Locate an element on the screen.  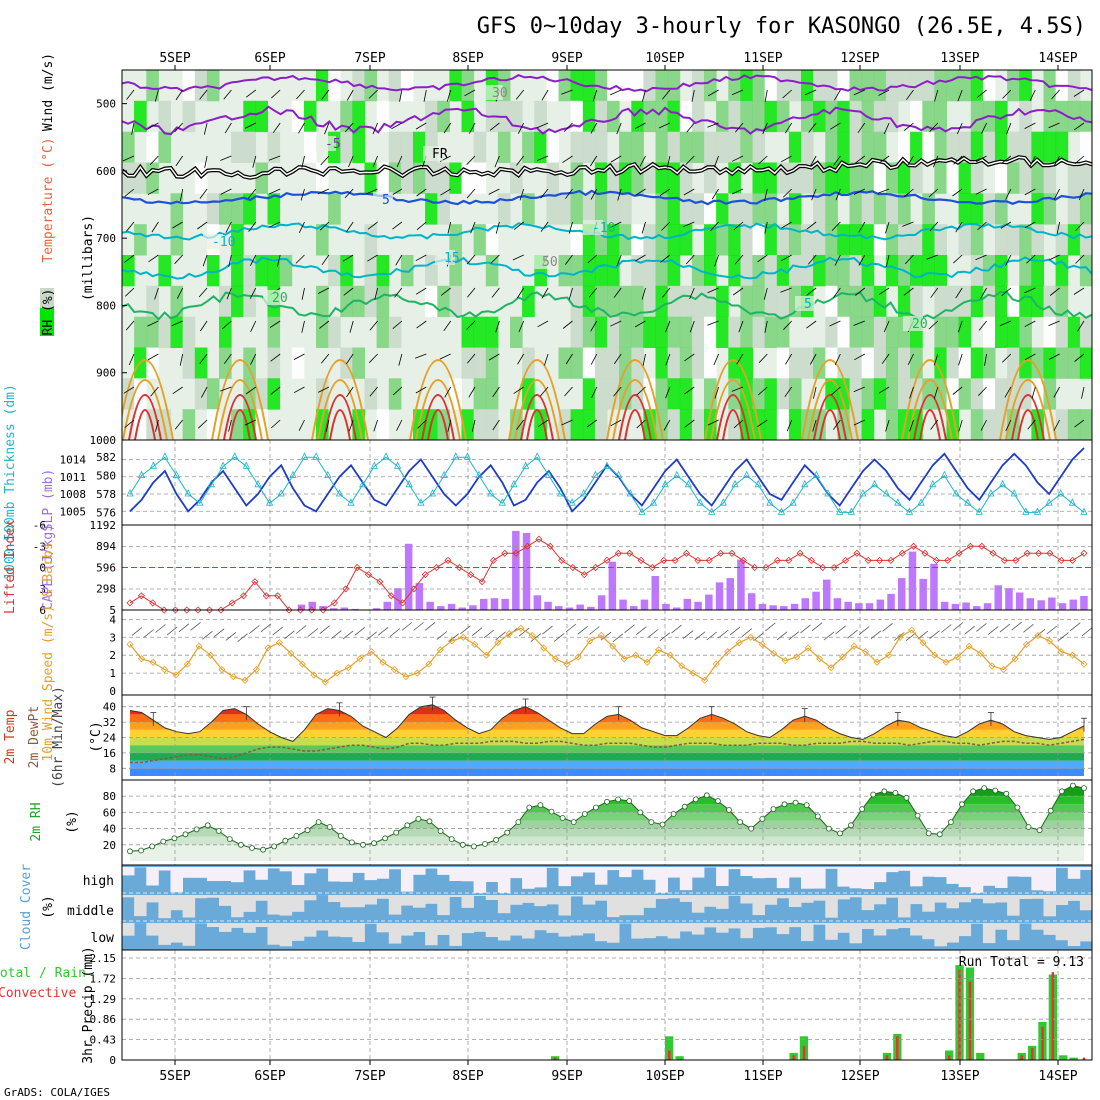
temperature-label: Temperature (°C) is located at coordinates (48, 199).